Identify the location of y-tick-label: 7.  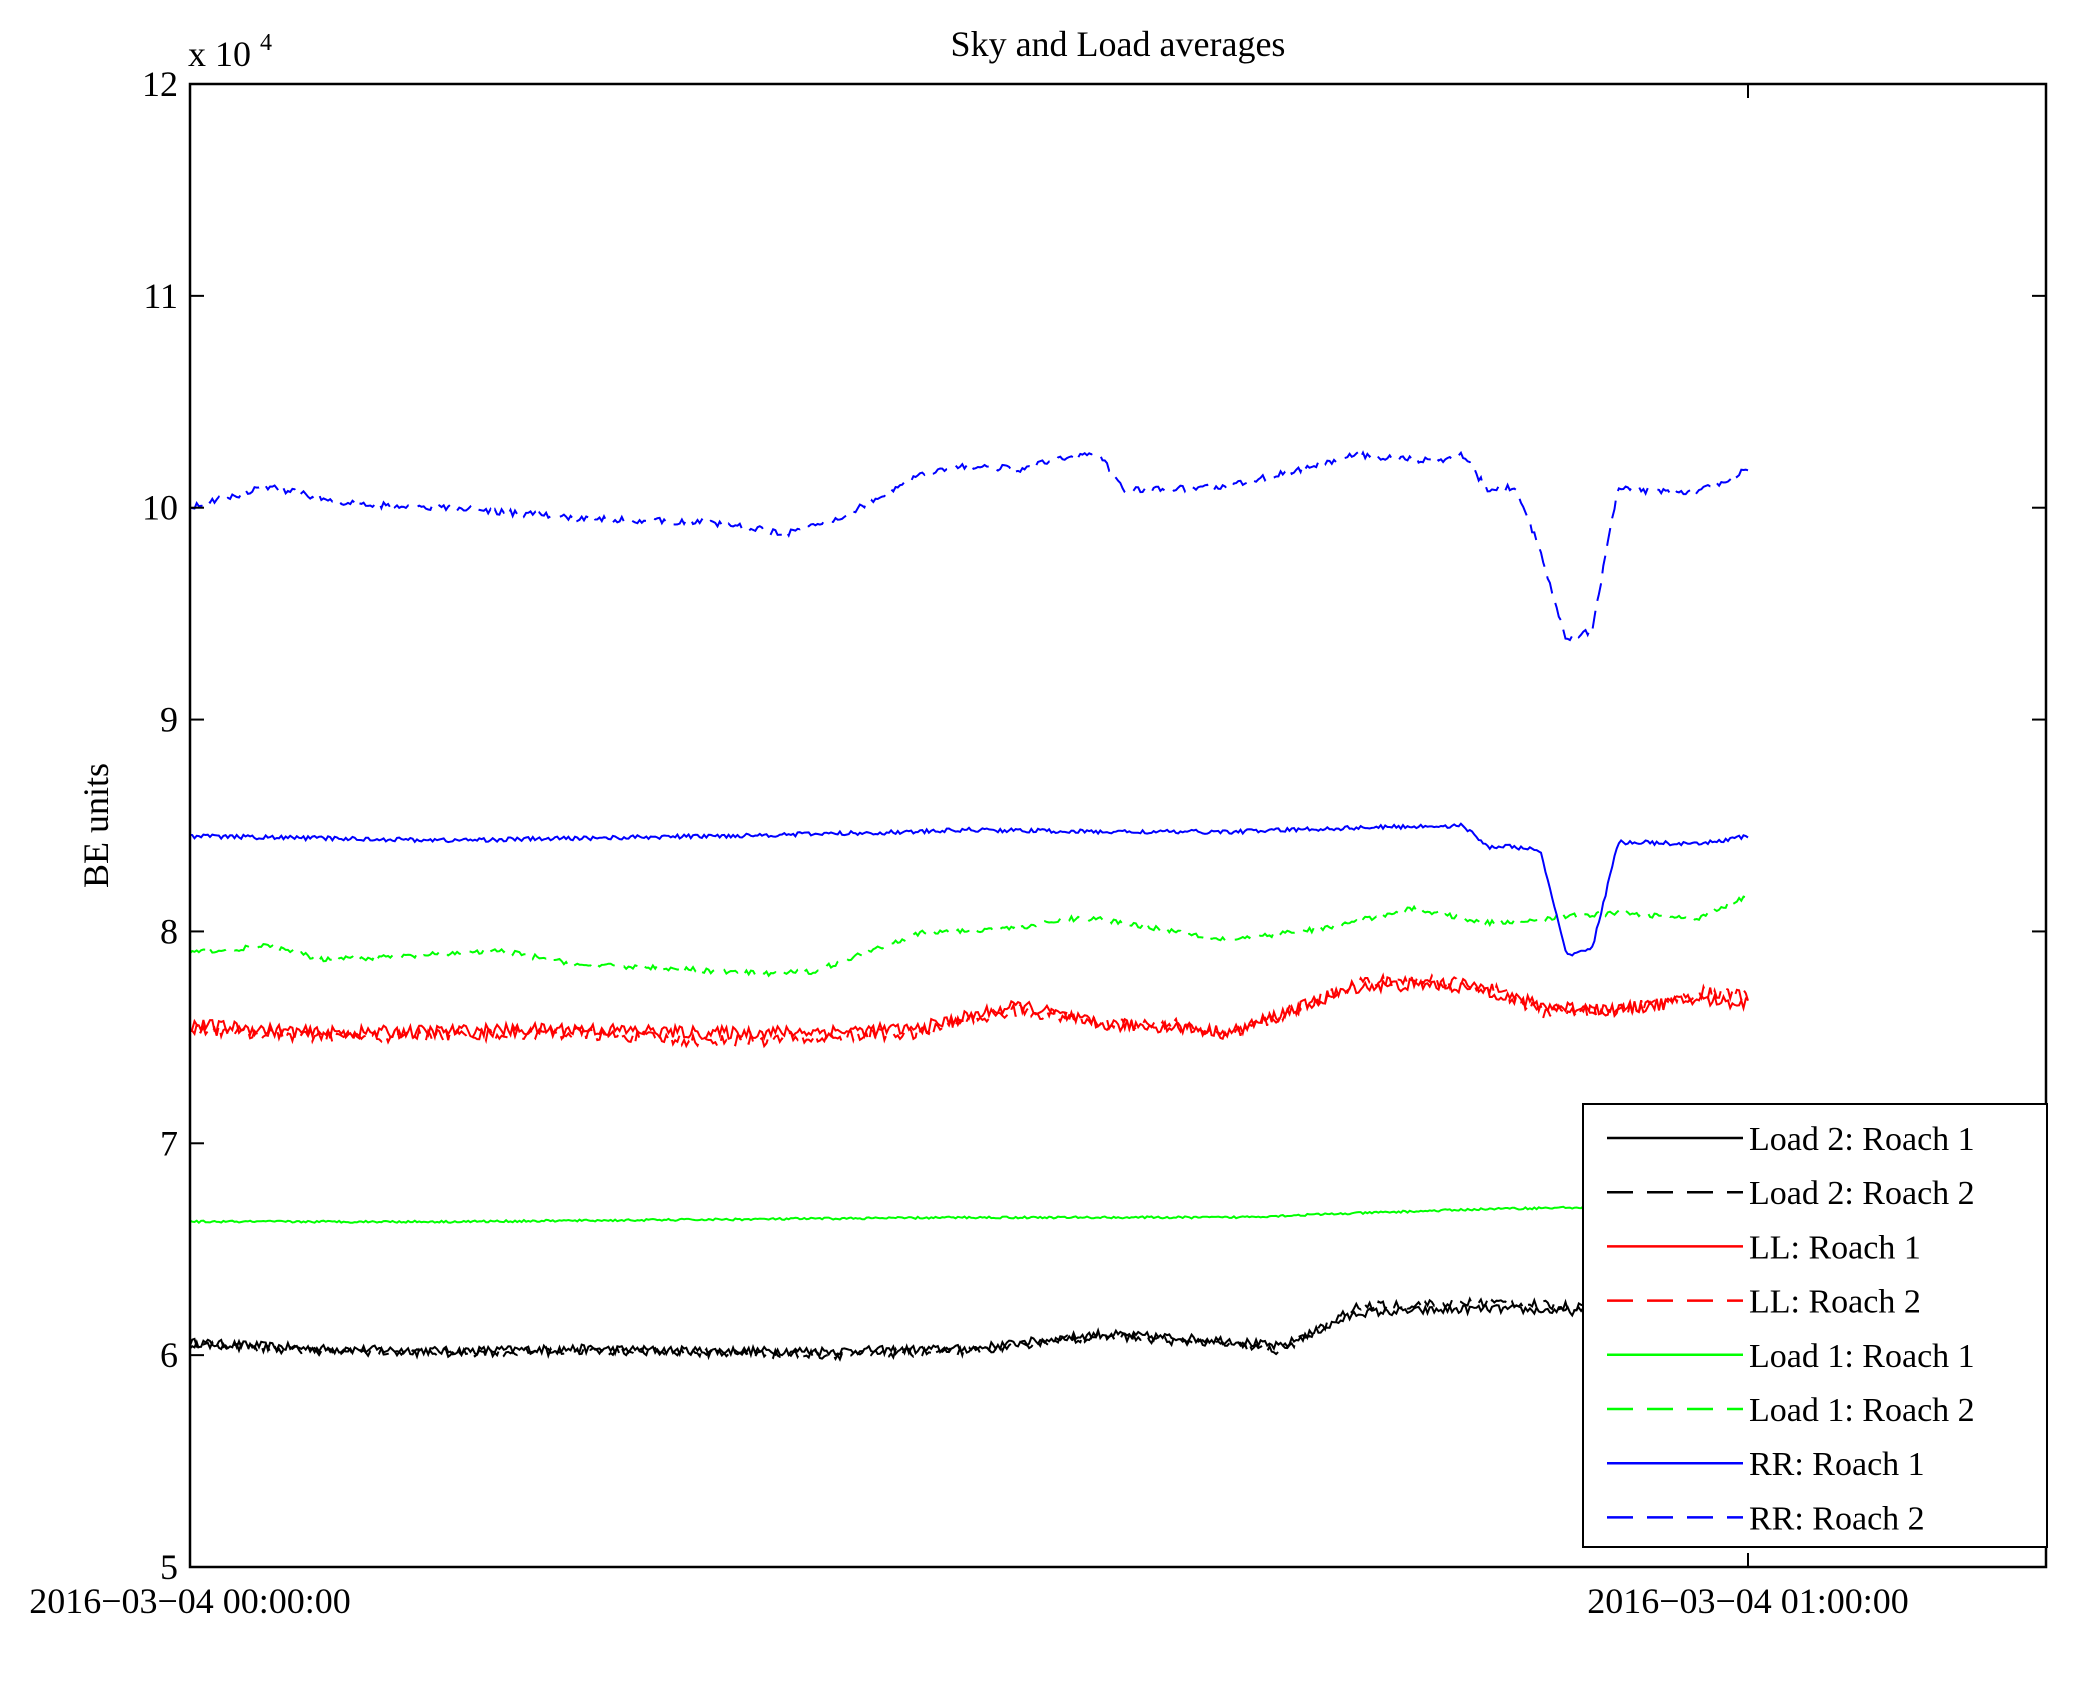
(169, 1143).